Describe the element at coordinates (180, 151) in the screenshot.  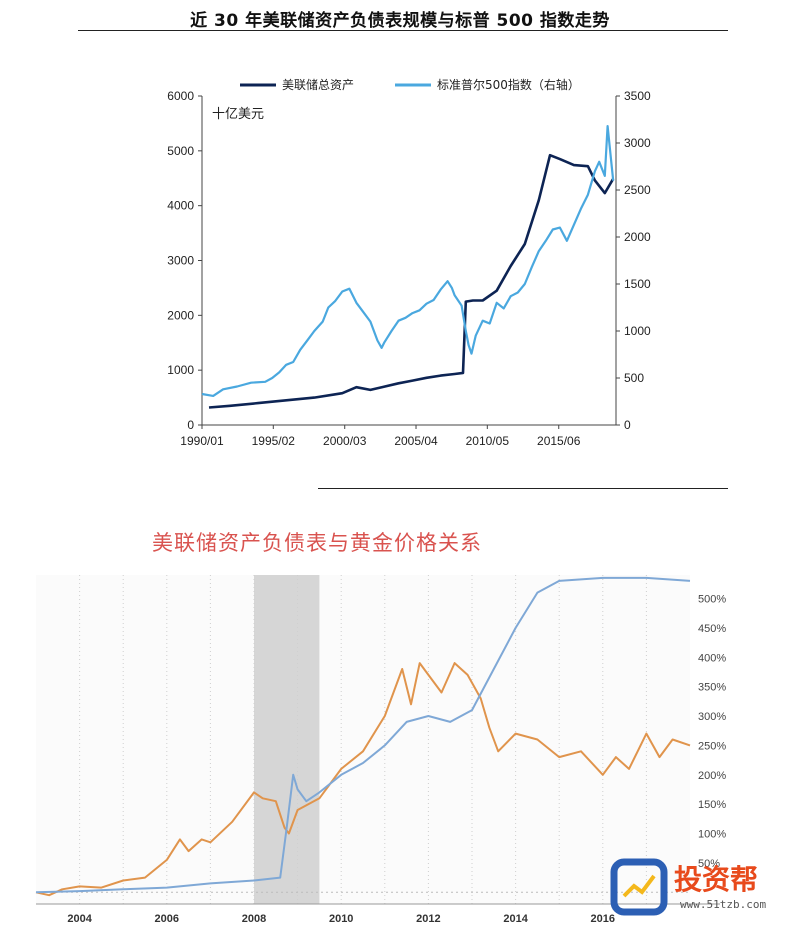
I see `left-tick-label: 5000` at that location.